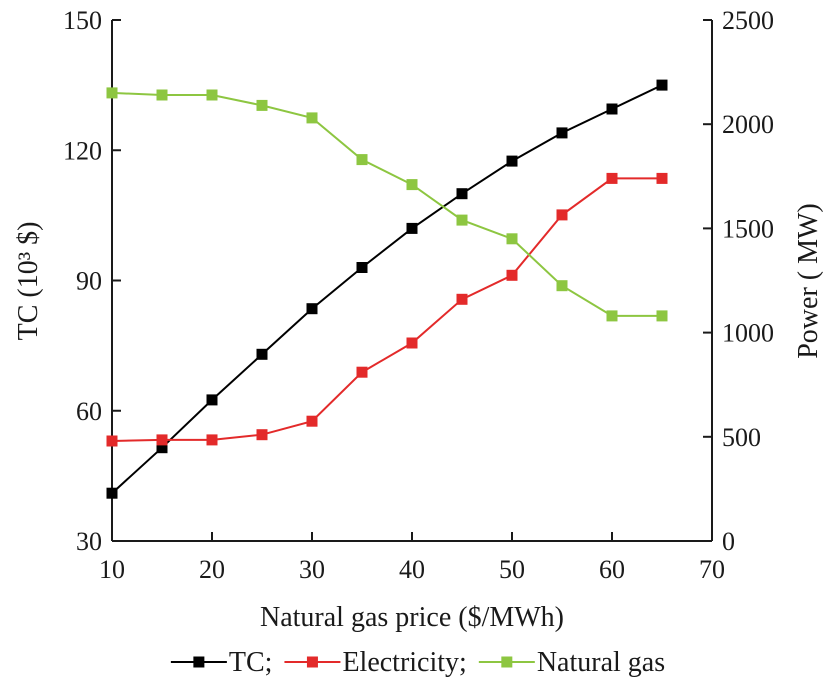  What do you see at coordinates (221, 662) in the screenshot?
I see `legend-item-tc: TC;` at bounding box center [221, 662].